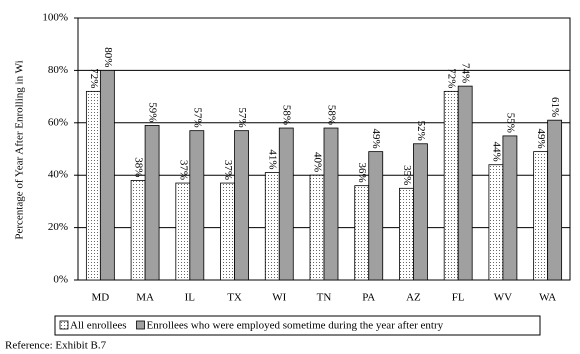  Describe the element at coordinates (503, 298) in the screenshot. I see `x-tick-label: WV` at that location.